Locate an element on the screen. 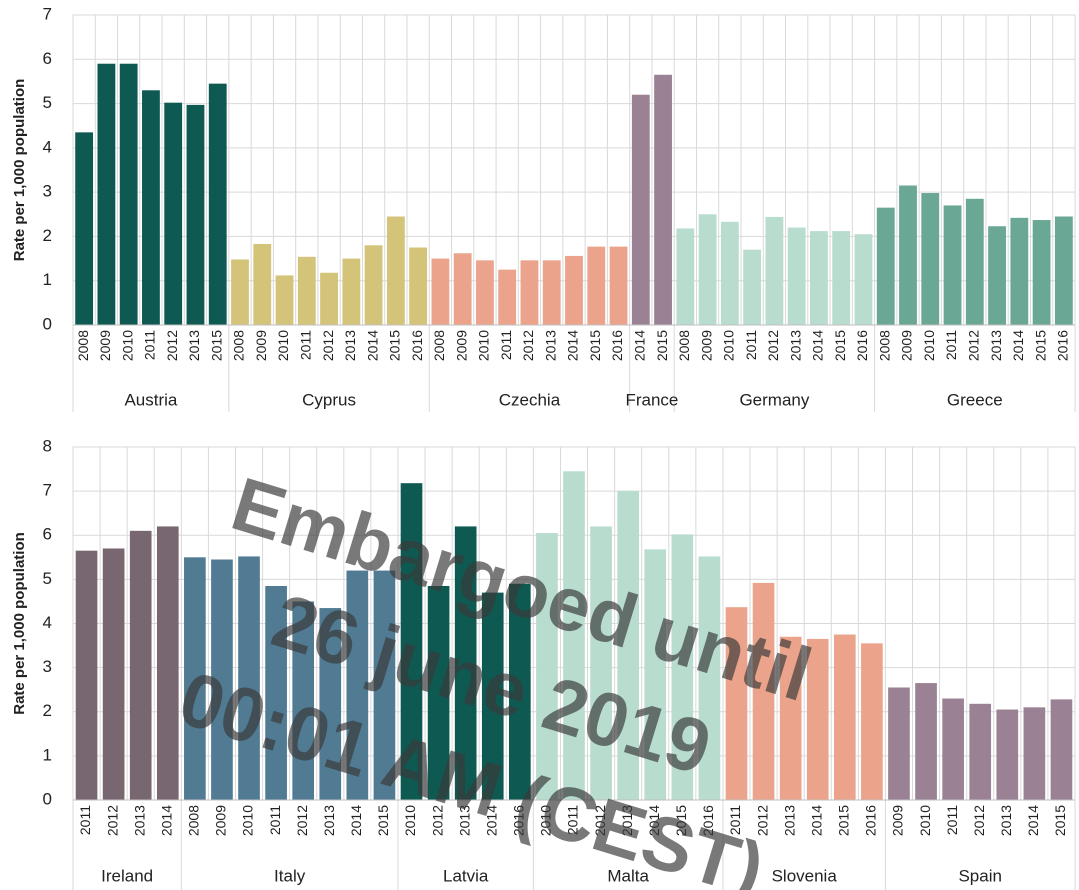 This screenshot has height=890, width=1079. group-label: Greece is located at coordinates (975, 399).